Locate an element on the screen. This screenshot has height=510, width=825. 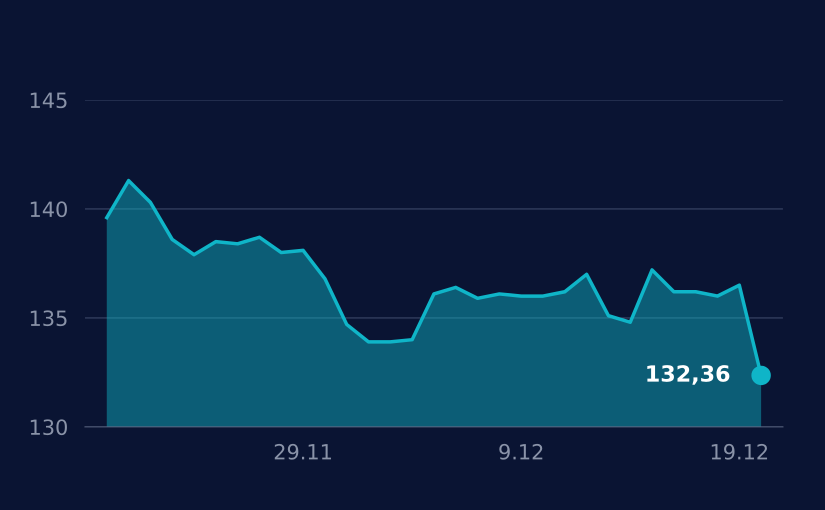
x-tick-label: 29.11 is located at coordinates (302, 452).